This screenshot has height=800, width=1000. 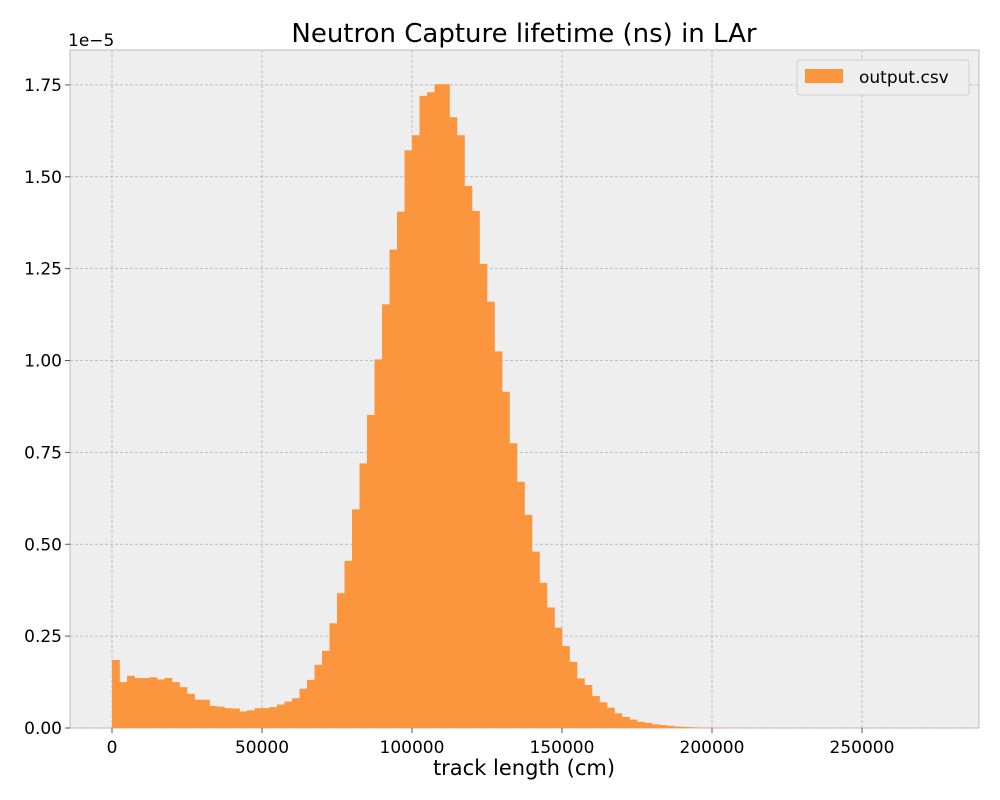 What do you see at coordinates (524, 768) in the screenshot?
I see `x-axis-label: track length (cm)` at bounding box center [524, 768].